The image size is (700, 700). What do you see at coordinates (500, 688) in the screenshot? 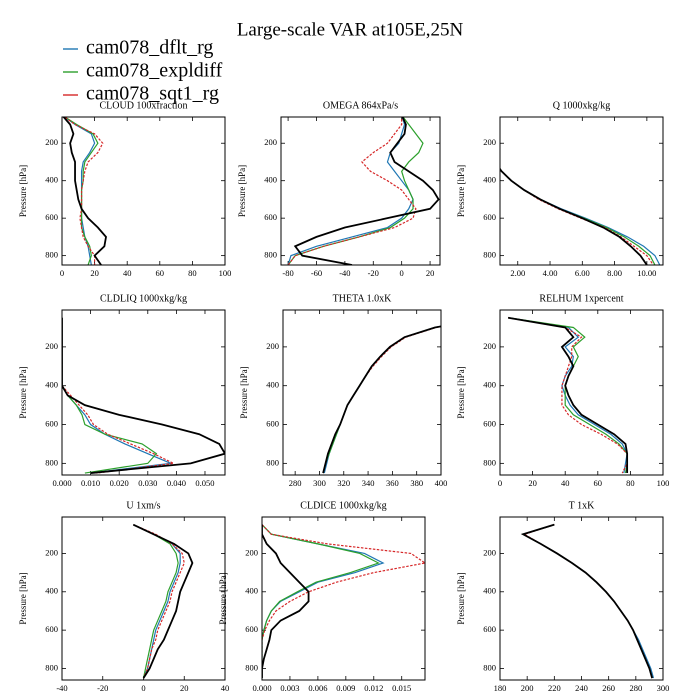
I see `x-tick-label: 180` at bounding box center [500, 688].